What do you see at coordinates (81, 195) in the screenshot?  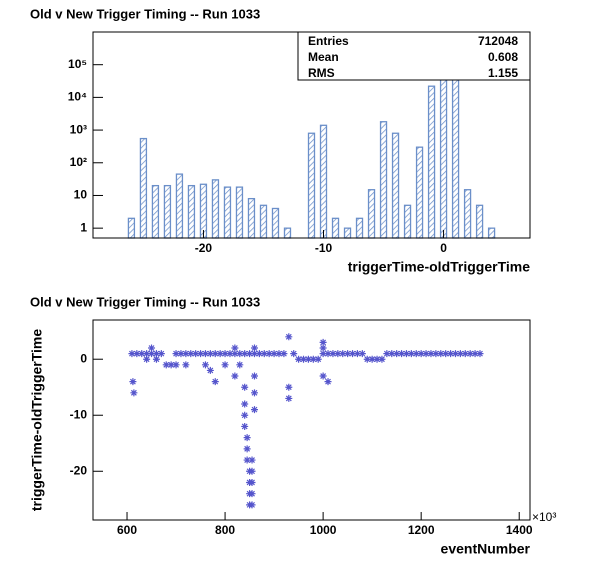 I see `y-tick-label: 10` at bounding box center [81, 195].